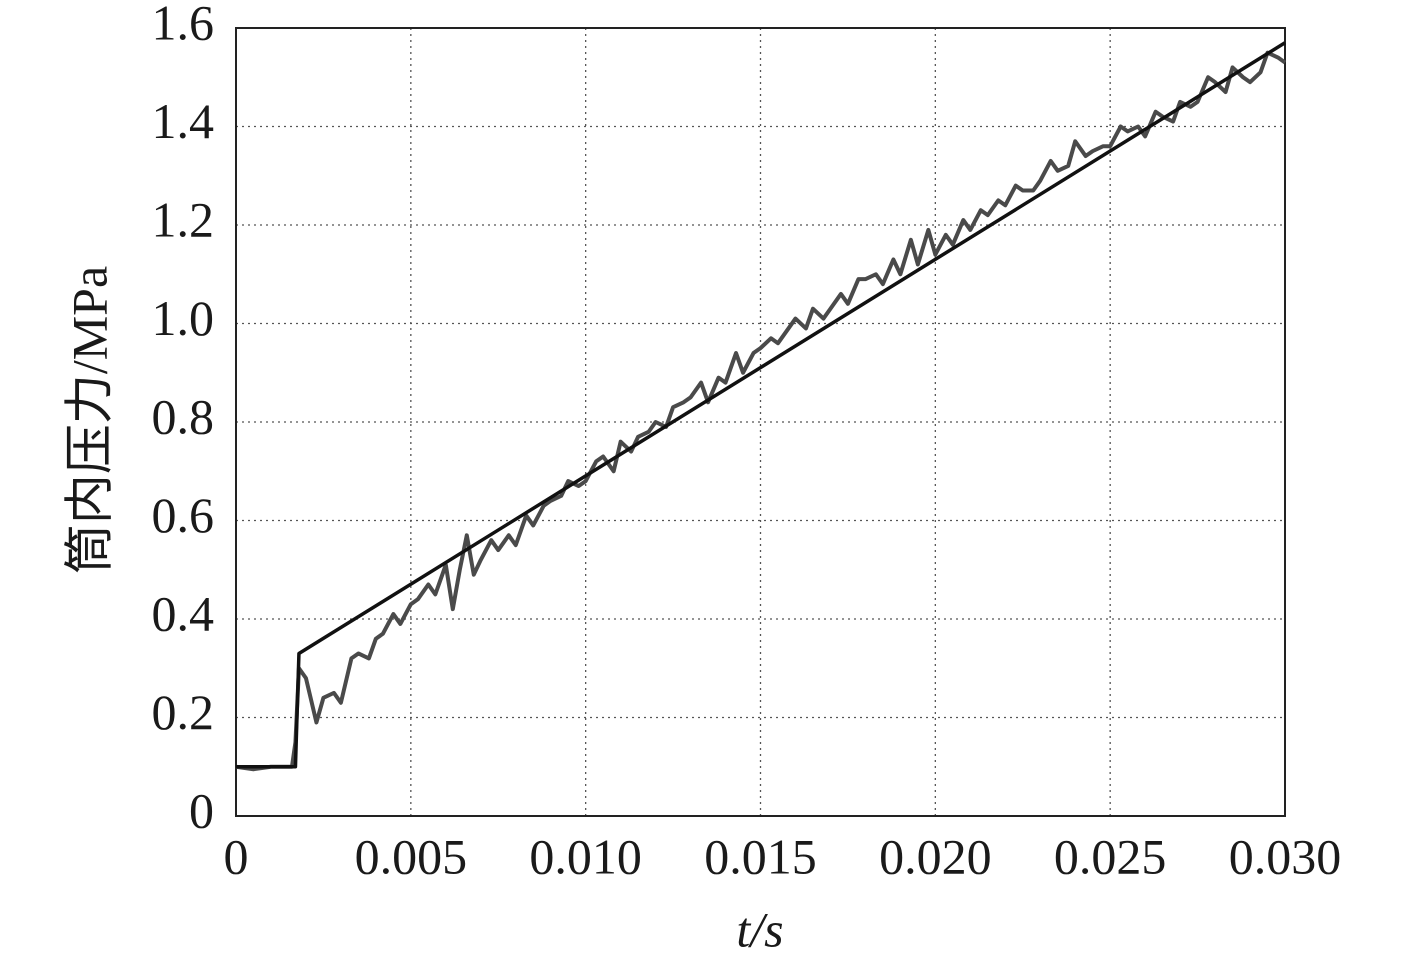  Describe the element at coordinates (89, 420) in the screenshot. I see `y-axis-label: 筒内压力/MPa` at that location.